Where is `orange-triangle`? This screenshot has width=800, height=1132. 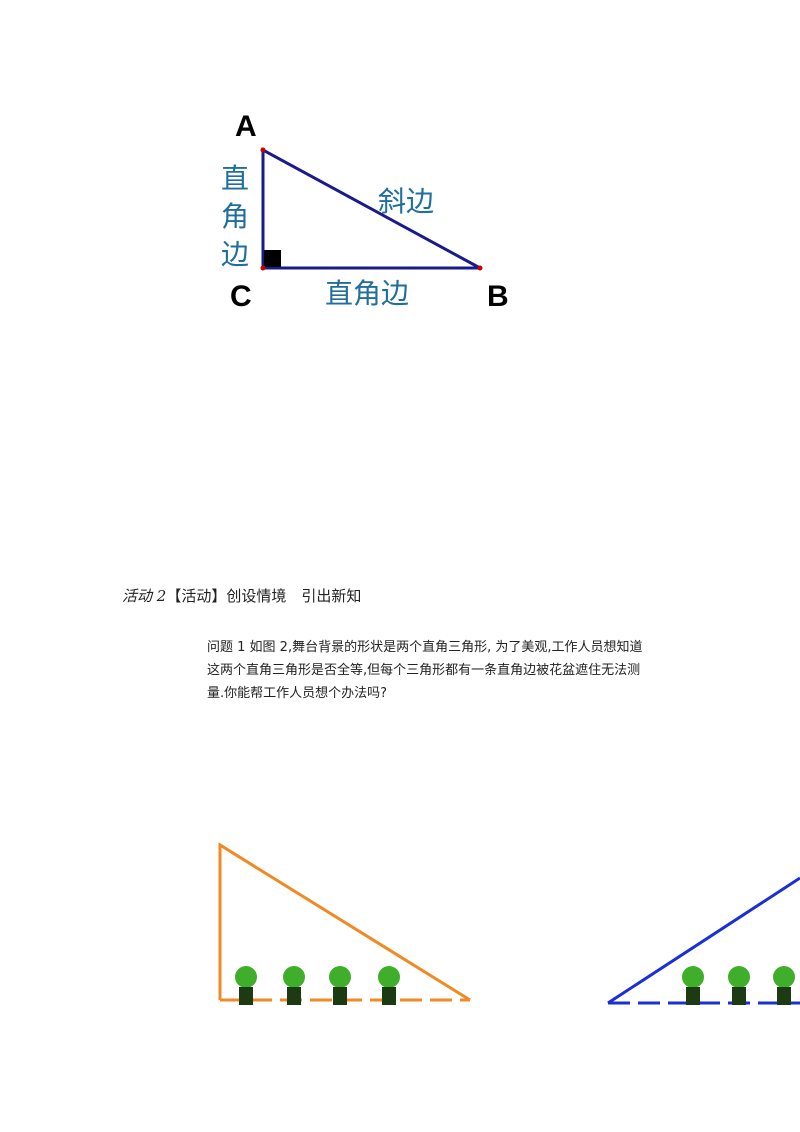 orange-triangle is located at coordinates (344, 922).